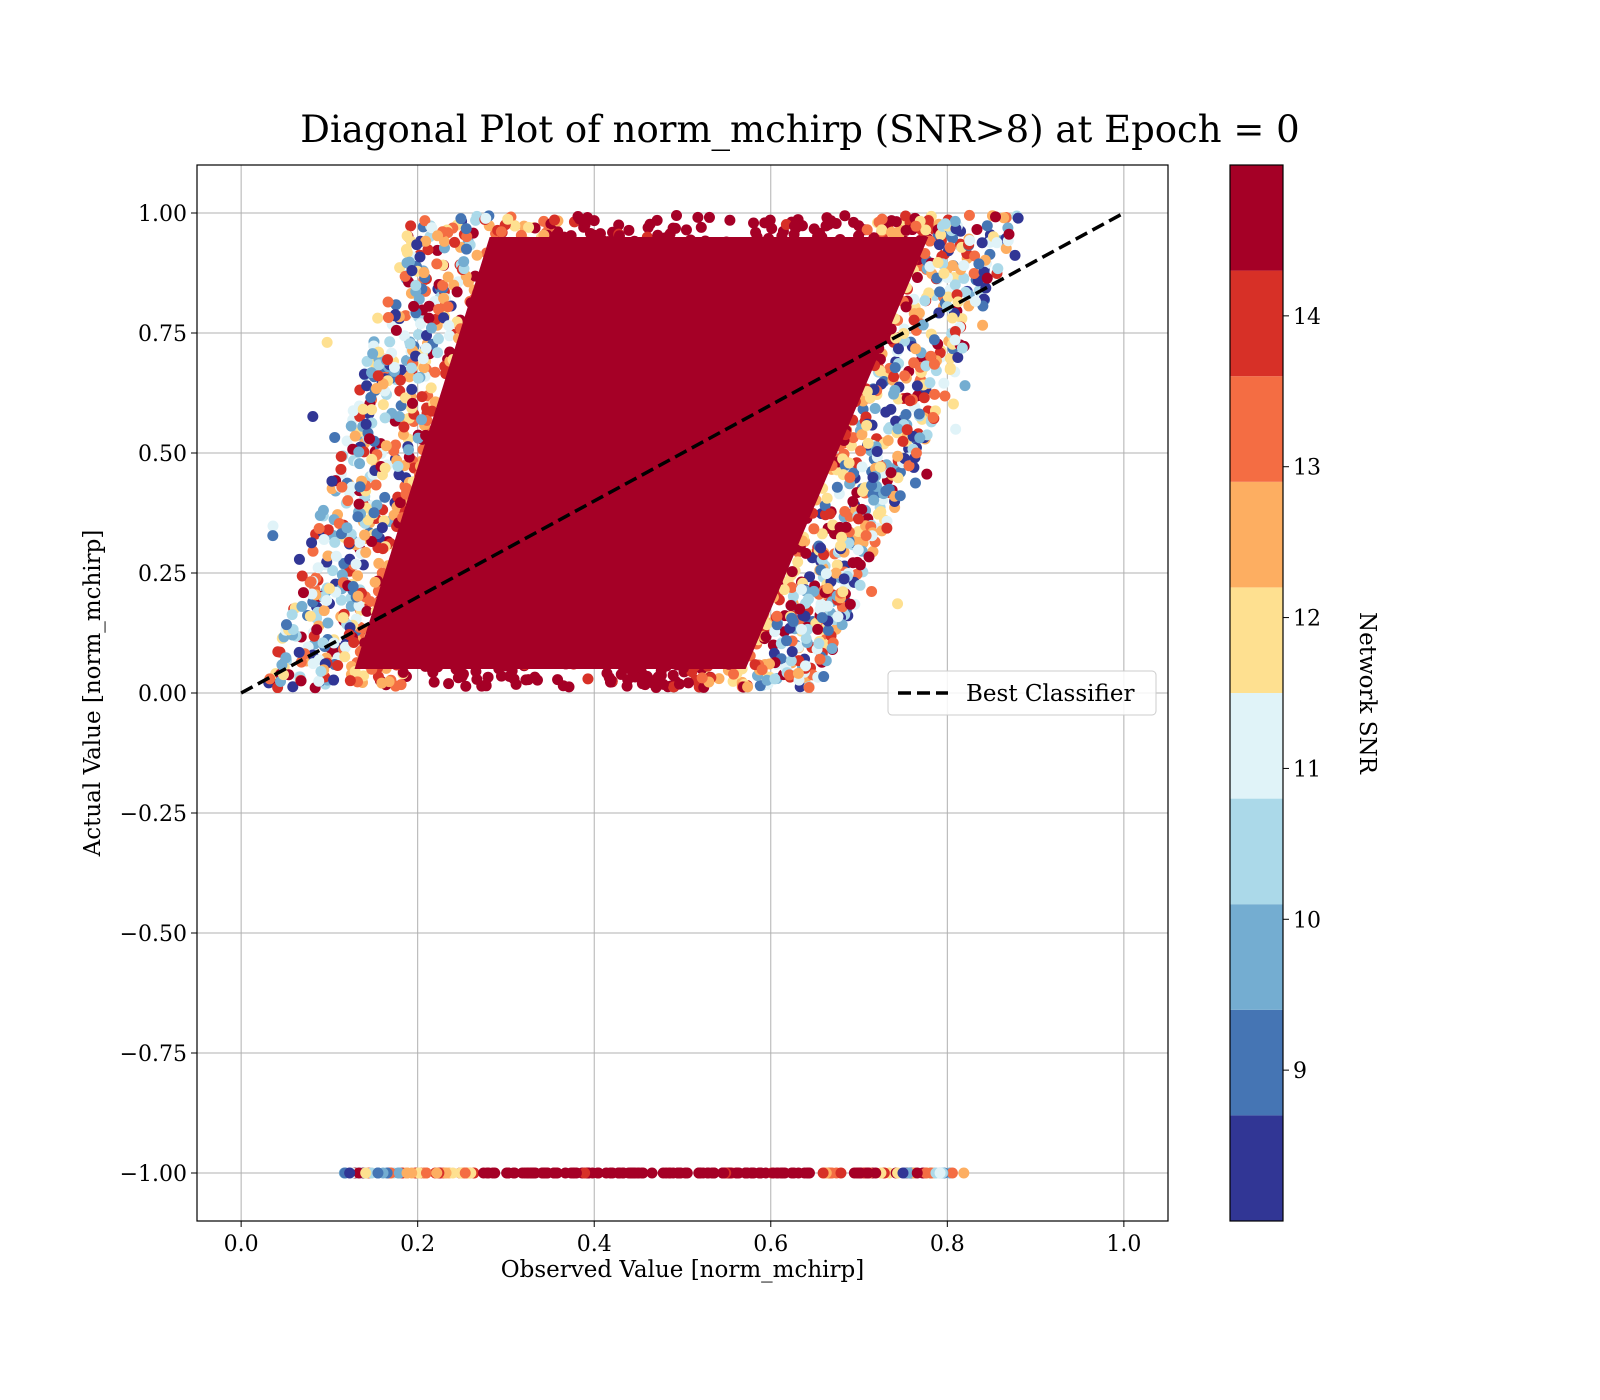  What do you see at coordinates (947, 1244) in the screenshot?
I see `x-tick-label: 0.8` at bounding box center [947, 1244].